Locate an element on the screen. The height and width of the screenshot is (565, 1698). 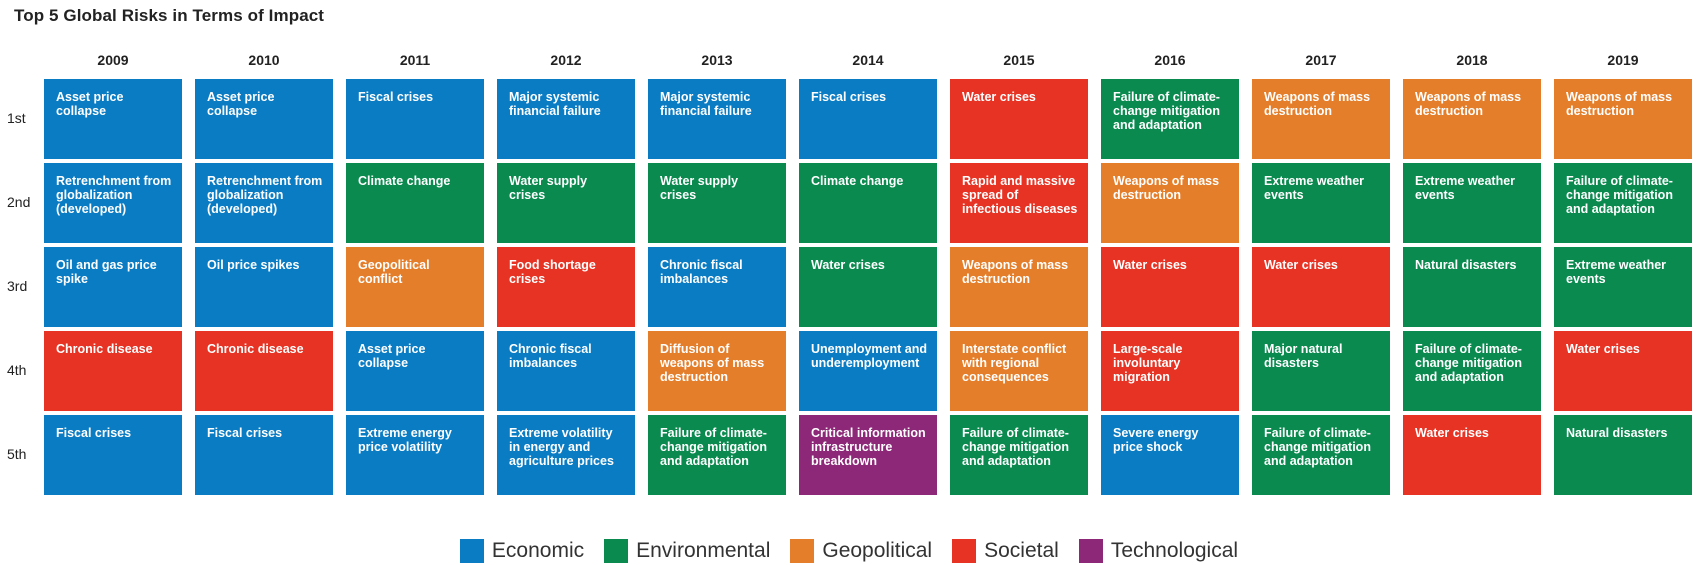
legend-item-environmental: Environmental is located at coordinates (687, 551).